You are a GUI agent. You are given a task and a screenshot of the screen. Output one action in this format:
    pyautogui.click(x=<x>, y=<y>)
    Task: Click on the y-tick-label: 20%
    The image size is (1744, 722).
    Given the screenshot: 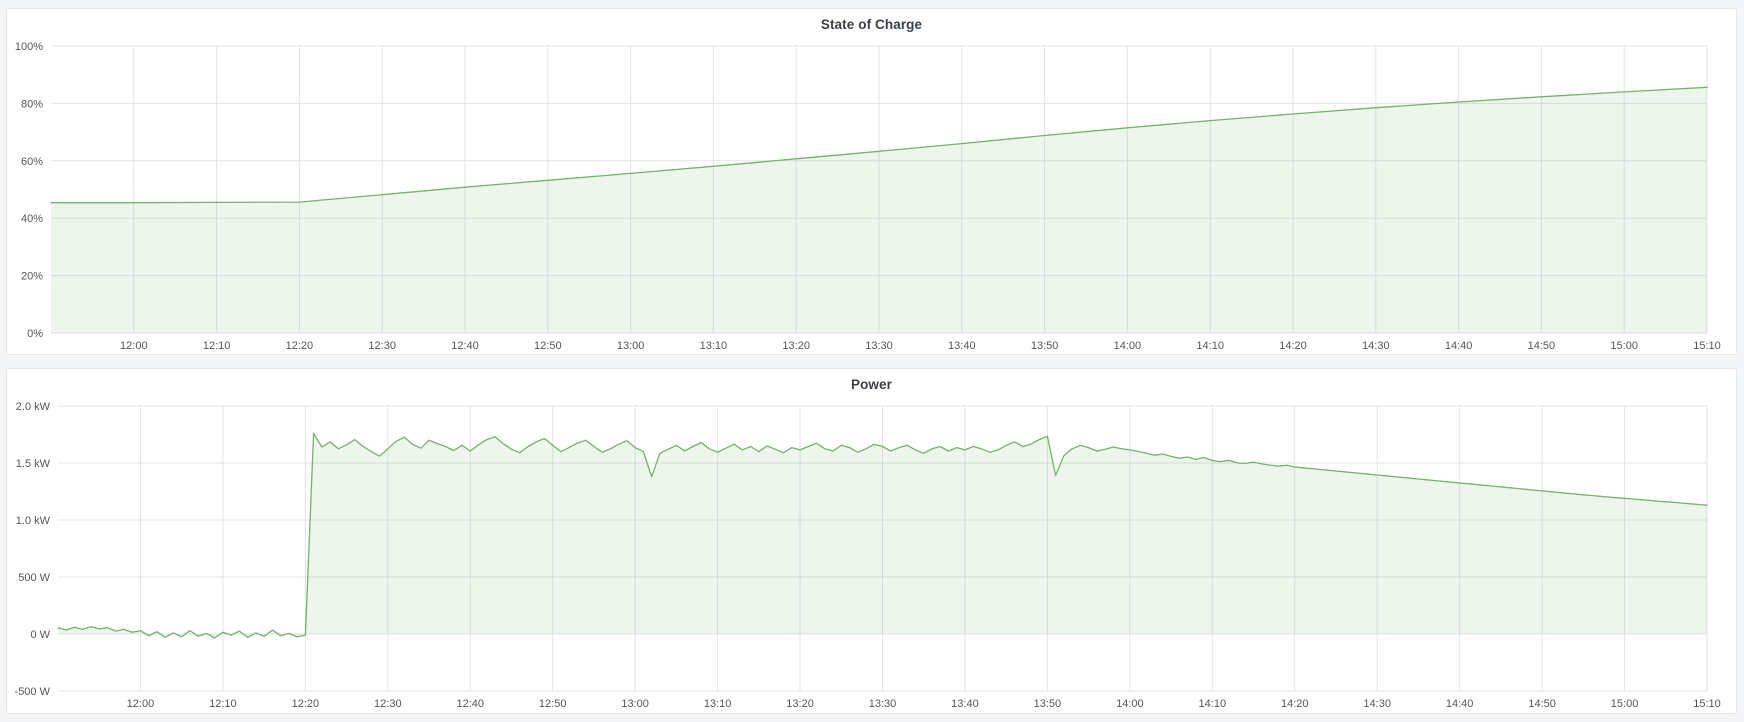 What is the action you would take?
    pyautogui.click(x=32, y=277)
    